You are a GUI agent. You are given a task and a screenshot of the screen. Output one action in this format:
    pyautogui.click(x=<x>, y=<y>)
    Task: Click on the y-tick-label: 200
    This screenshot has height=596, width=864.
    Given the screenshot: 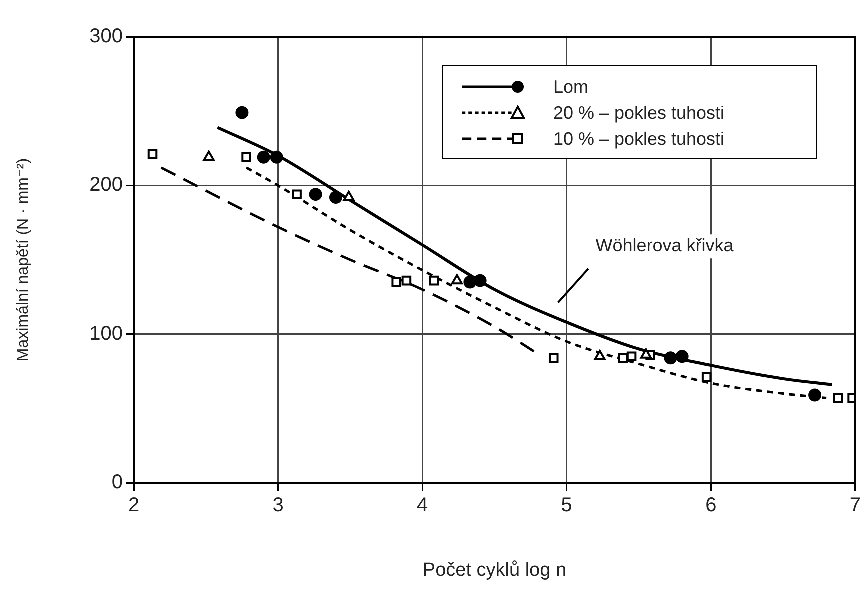 What is the action you would take?
    pyautogui.click(x=106, y=185)
    